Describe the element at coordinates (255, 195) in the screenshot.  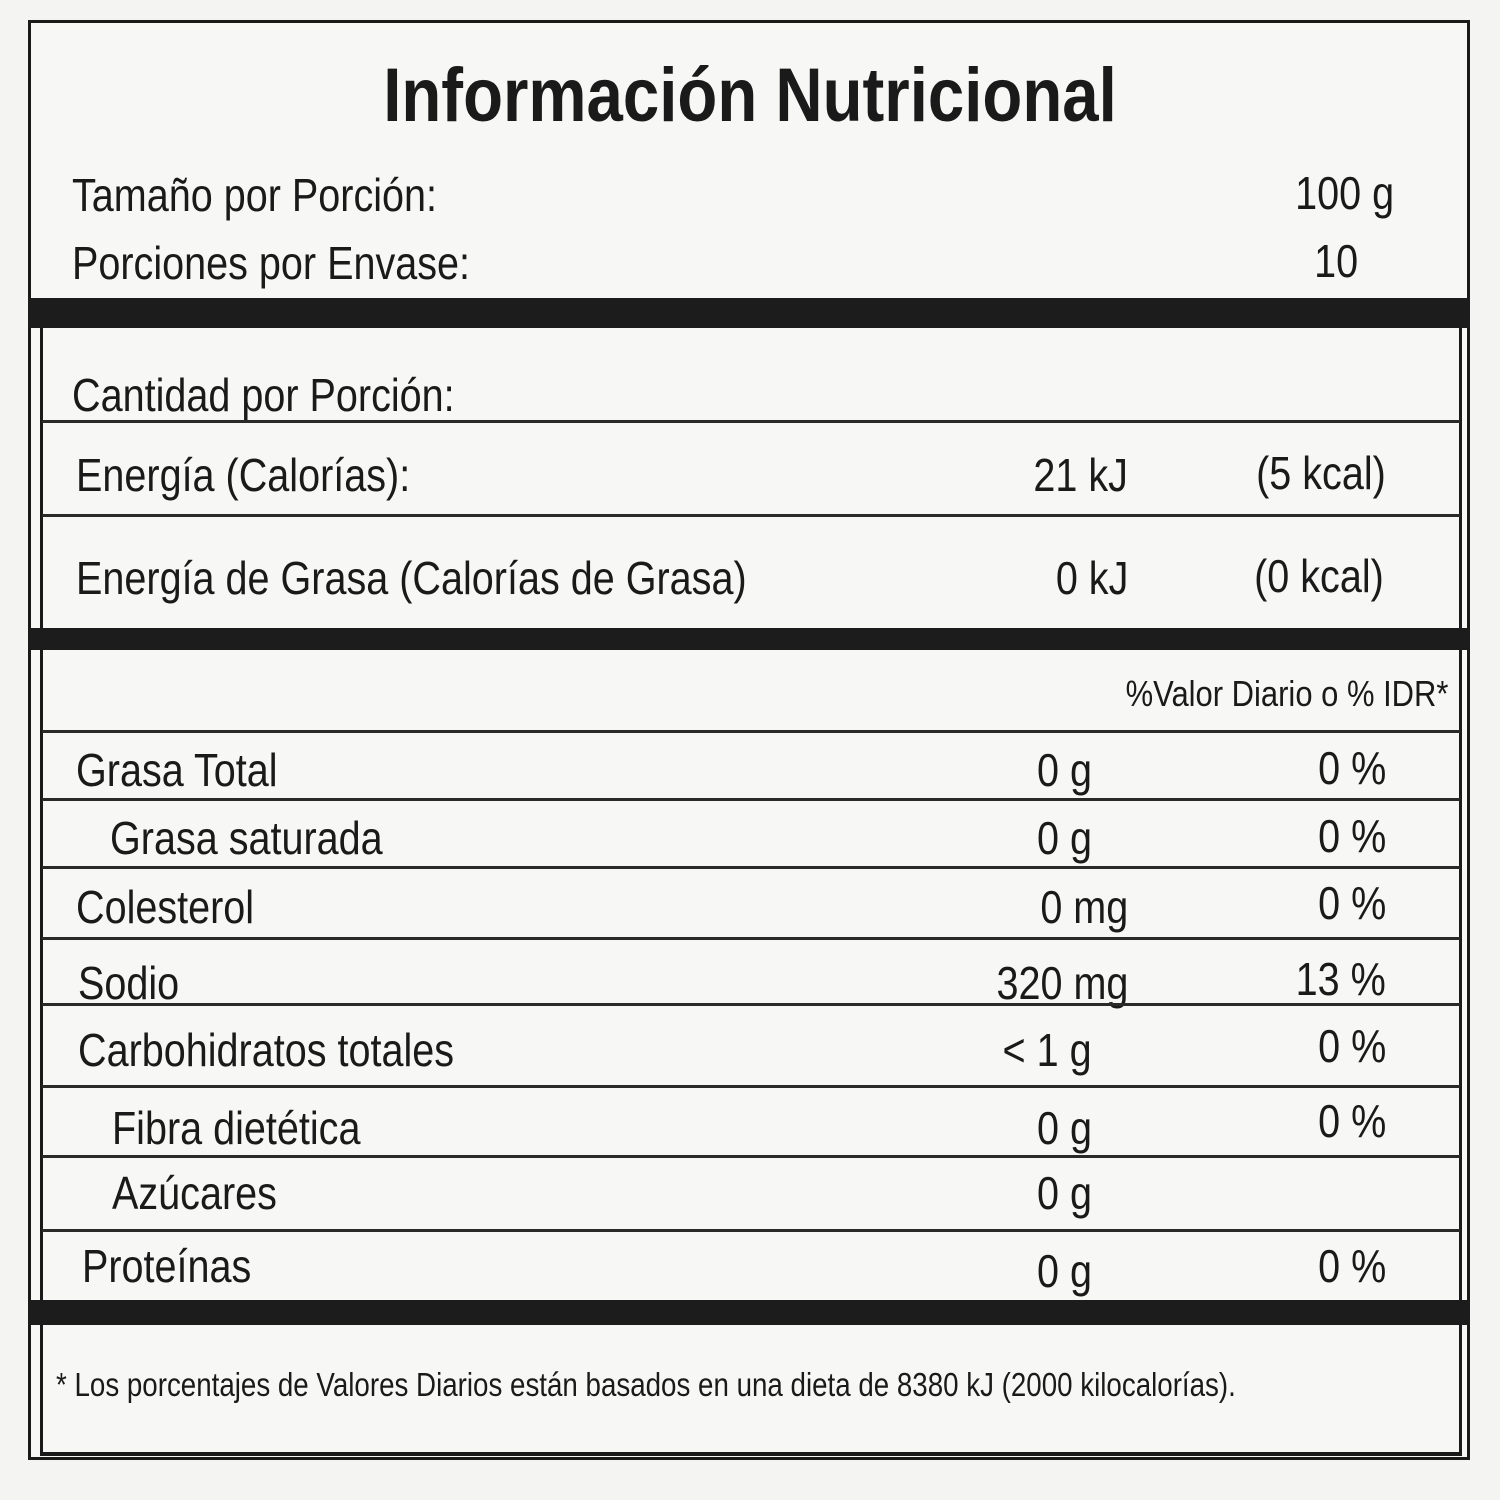
I see `serving-size-label: Tamaño por Porción:` at that location.